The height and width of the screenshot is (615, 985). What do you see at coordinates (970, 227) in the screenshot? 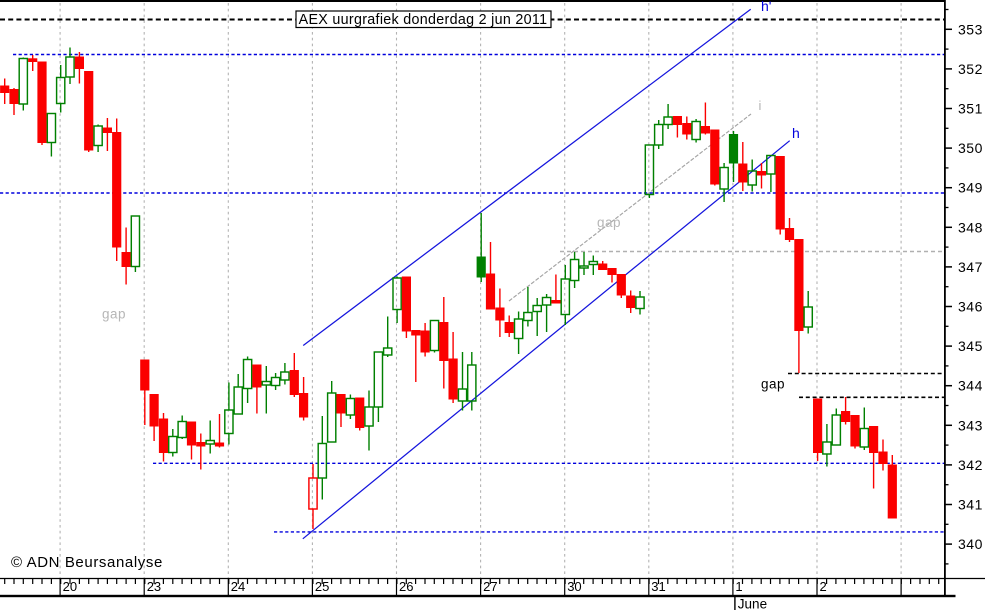
I see `svg-text: 348` at bounding box center [970, 227].